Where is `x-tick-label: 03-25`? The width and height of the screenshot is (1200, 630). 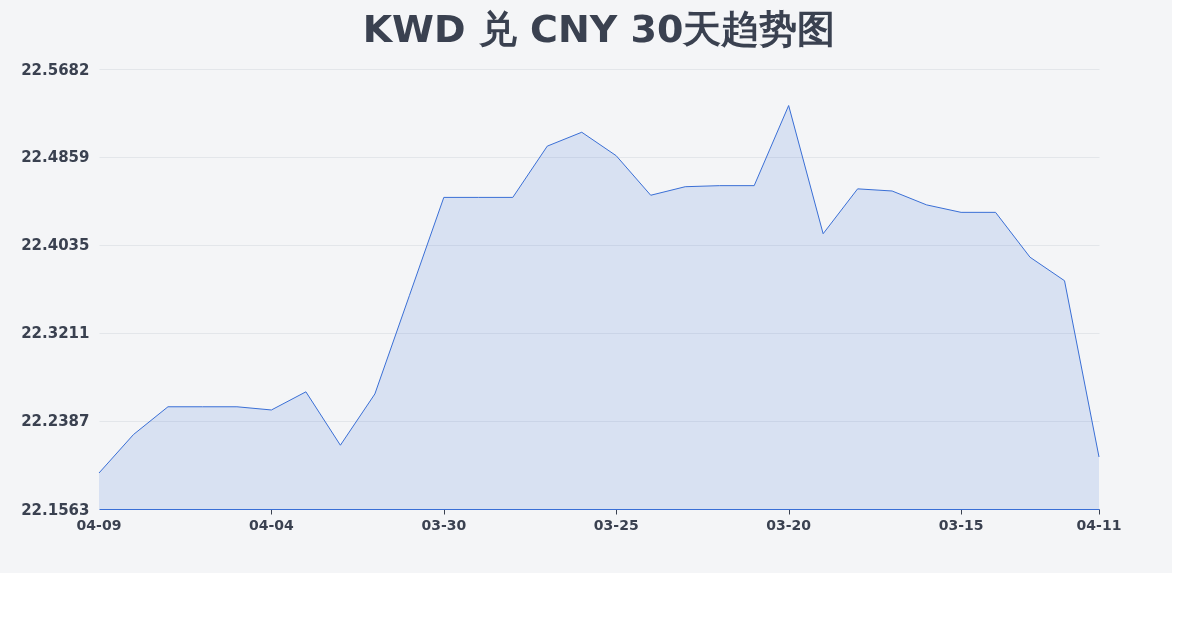 x-tick-label: 03-25 is located at coordinates (616, 525).